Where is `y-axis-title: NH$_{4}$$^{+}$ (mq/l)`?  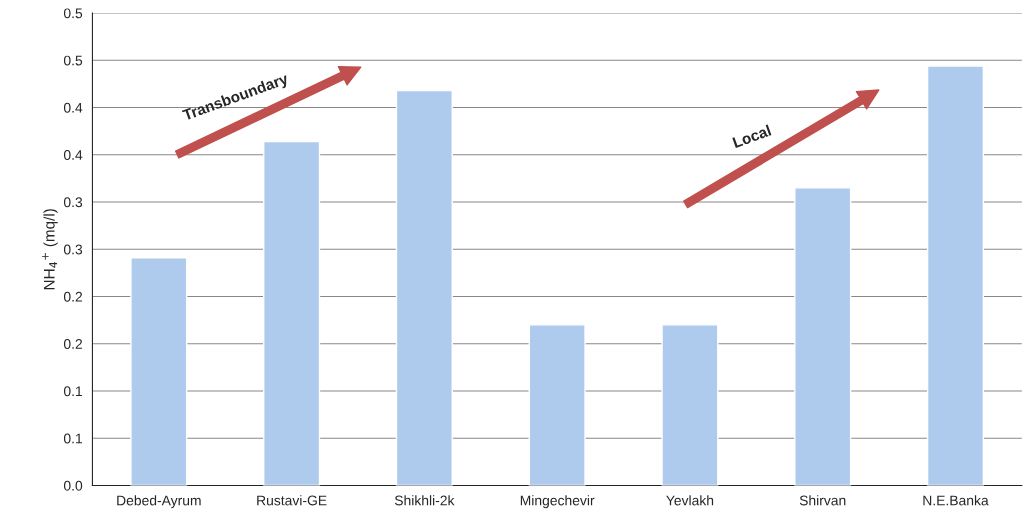
y-axis-title: NH$_{4}$$^{+}$ (mq/l) is located at coordinates (49, 249).